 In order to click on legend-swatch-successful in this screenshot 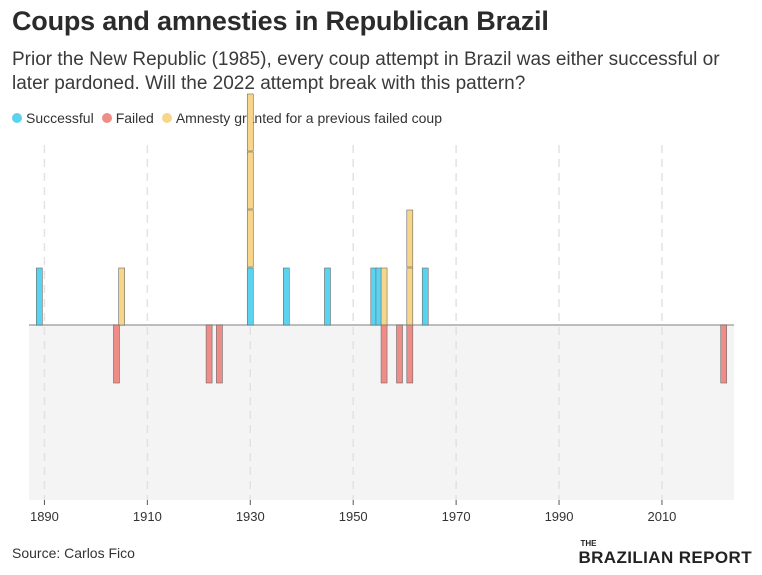, I will do `click(17, 118)`.